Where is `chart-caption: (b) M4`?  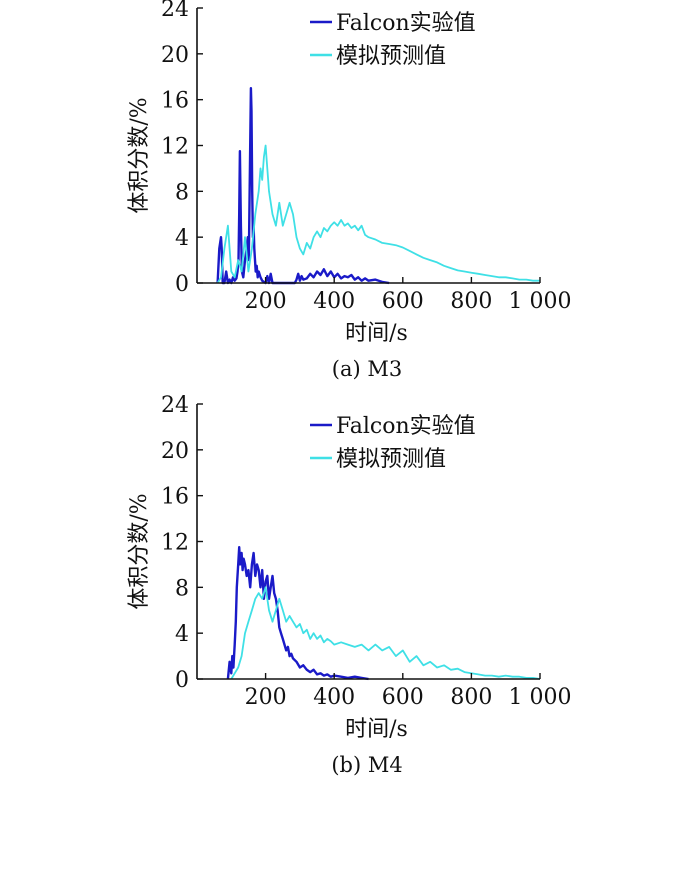
chart-caption: (b) M4 is located at coordinates (366, 765).